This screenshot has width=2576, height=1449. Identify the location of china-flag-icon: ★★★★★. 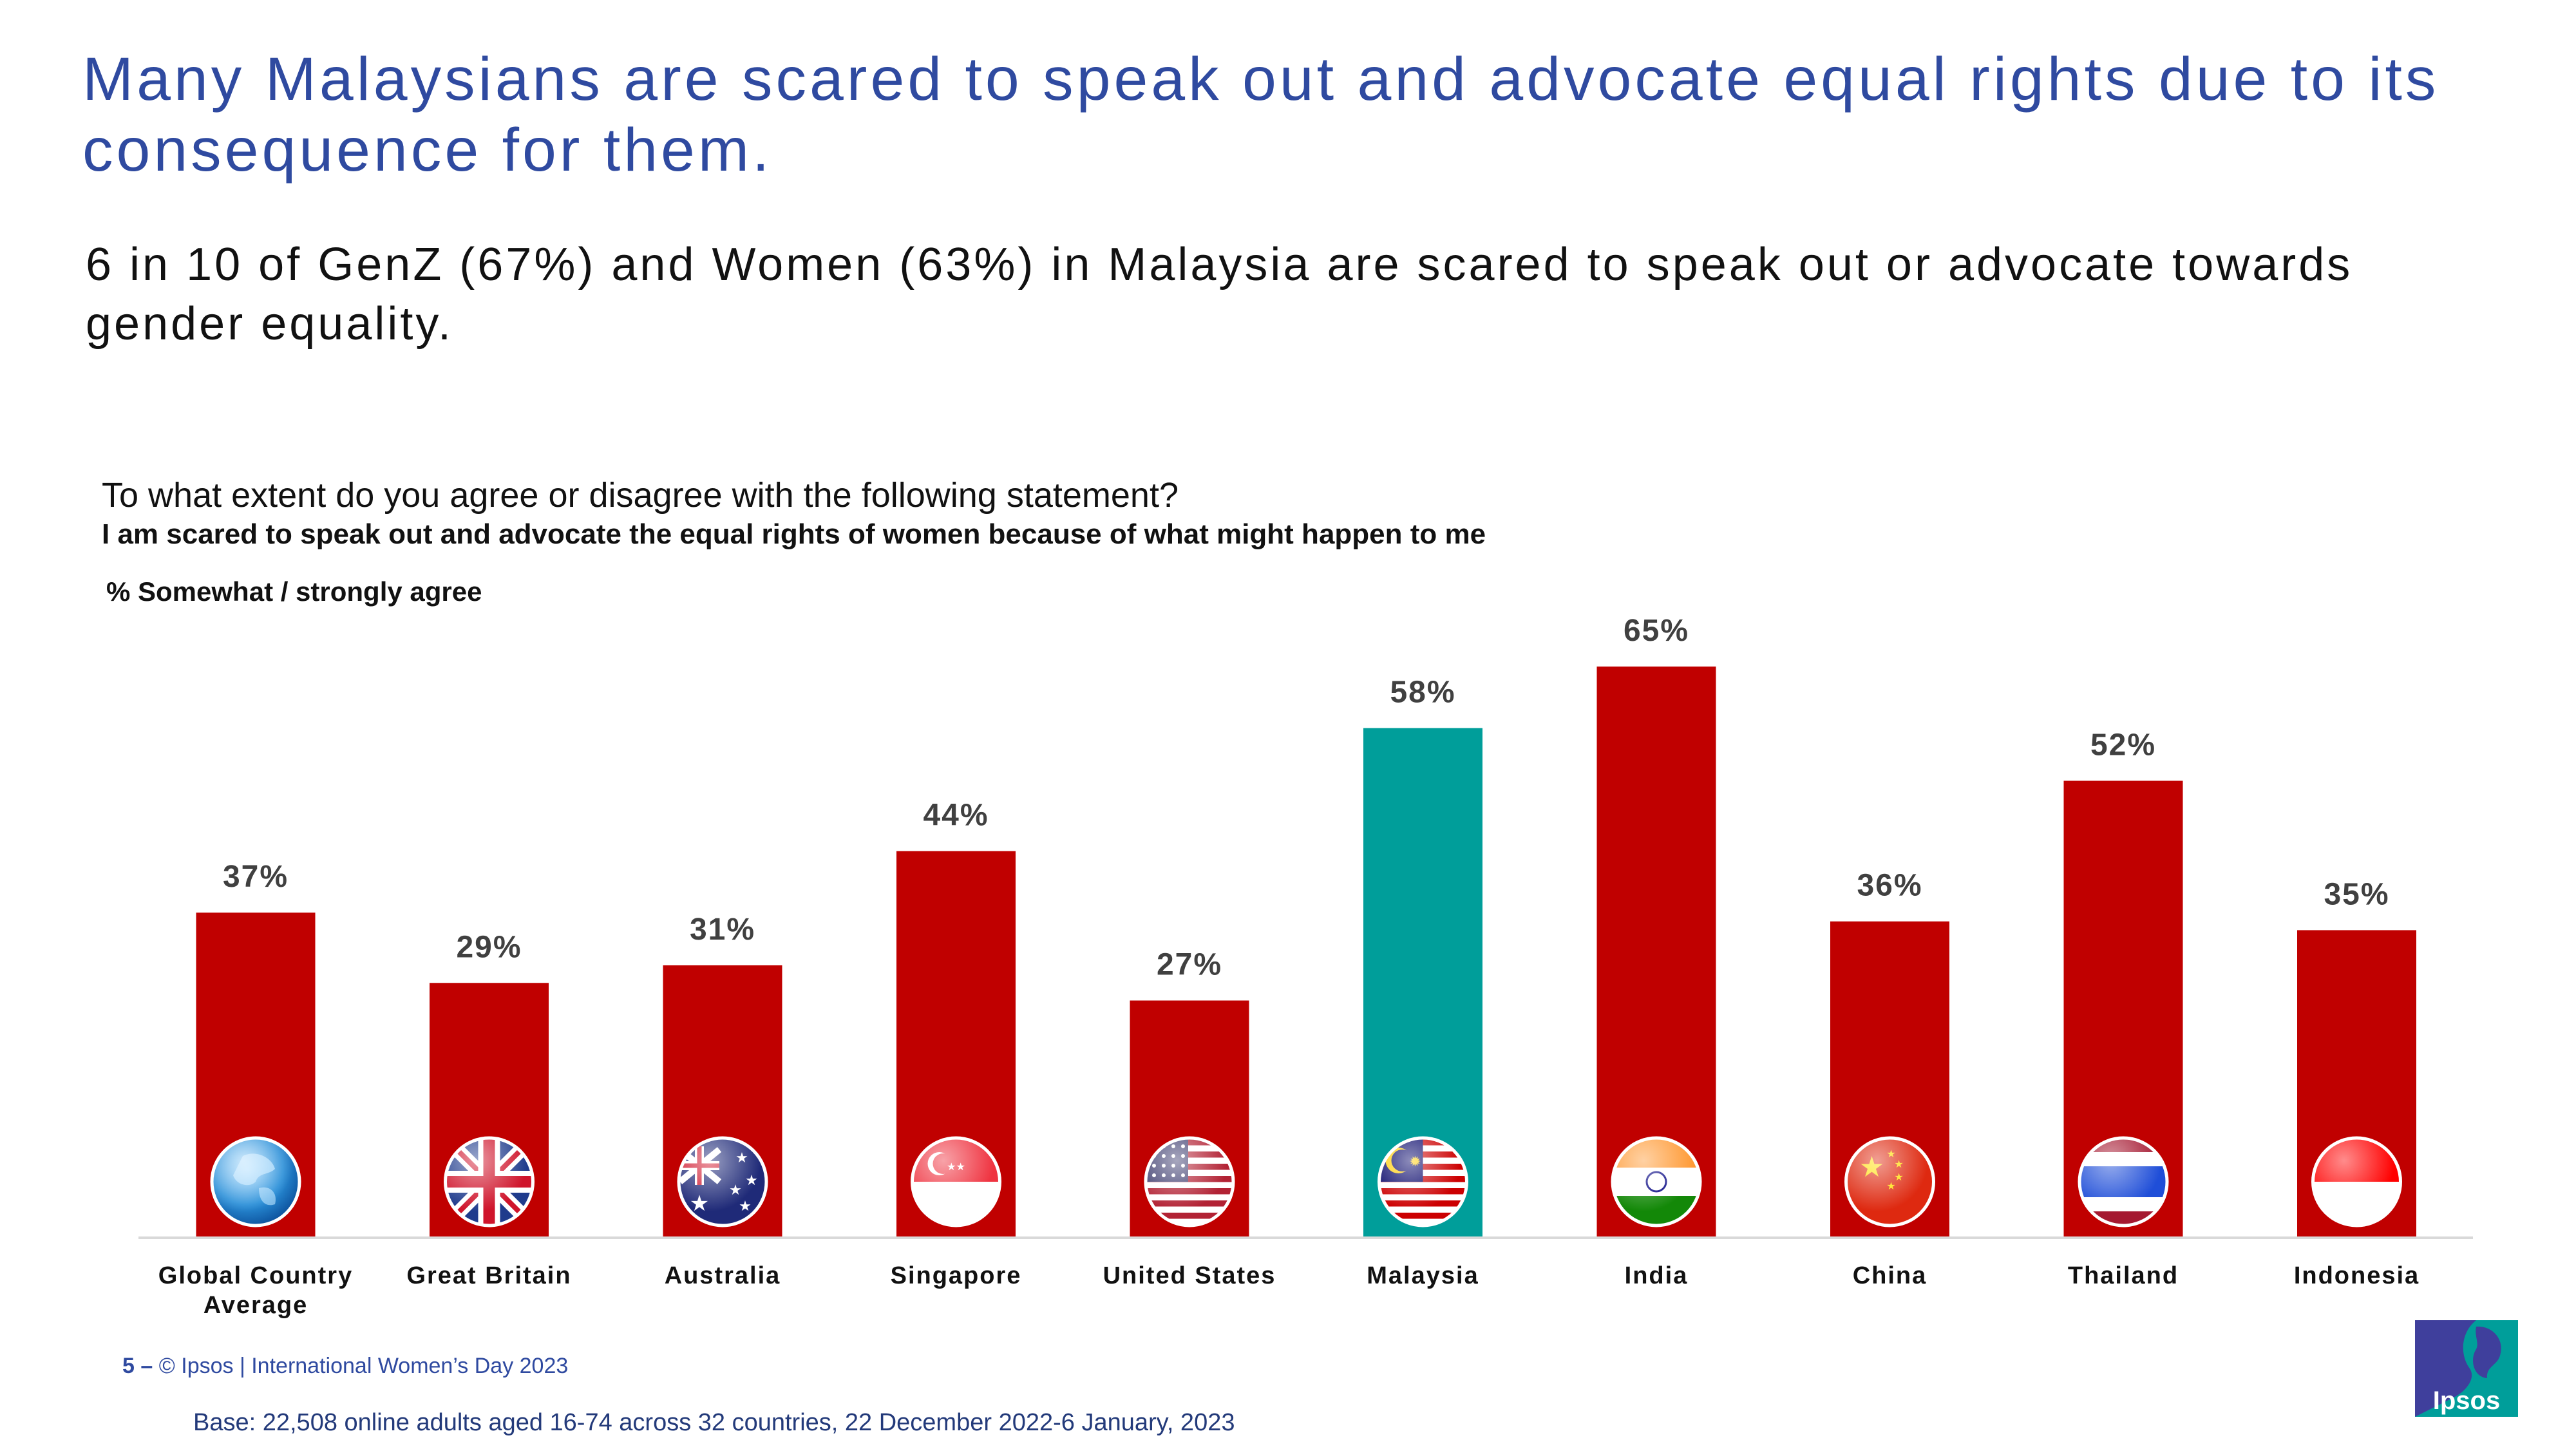
(1890, 1181).